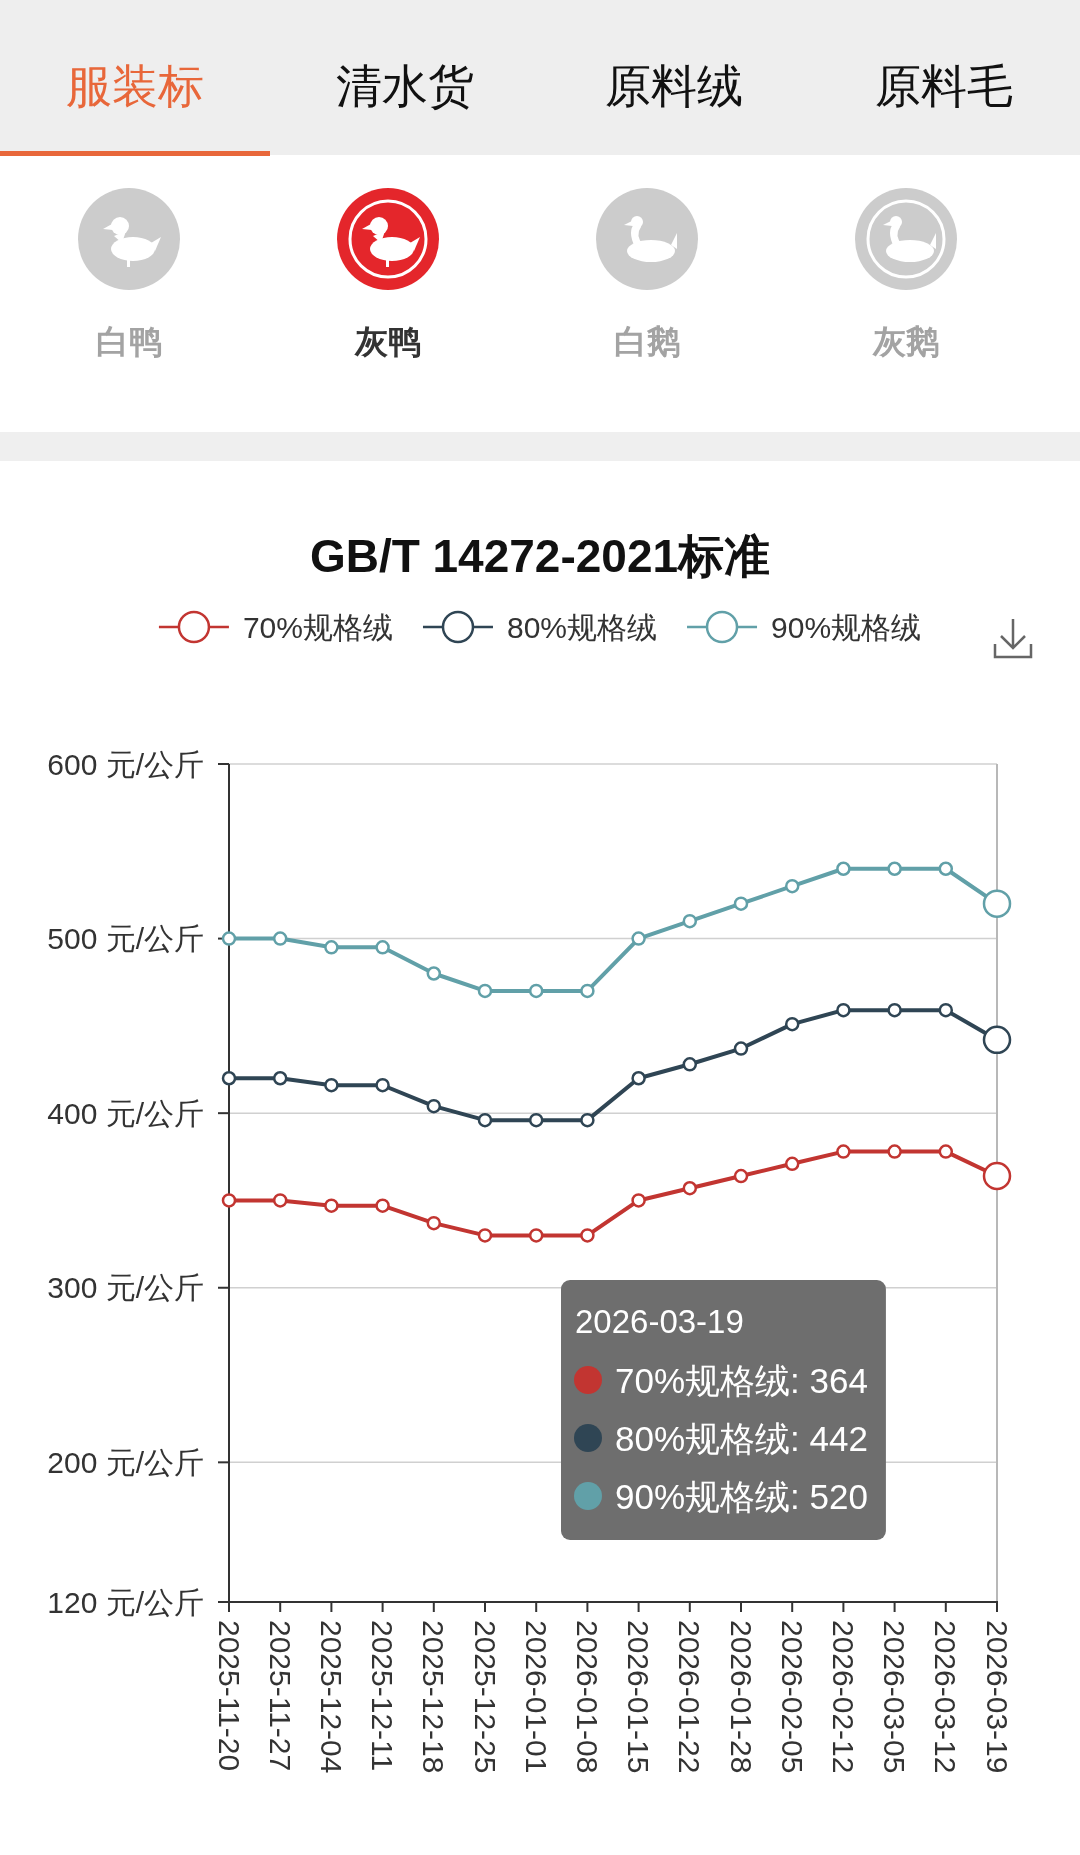 The image size is (1080, 1855). What do you see at coordinates (387, 341) in the screenshot?
I see `text: 灰鸭` at bounding box center [387, 341].